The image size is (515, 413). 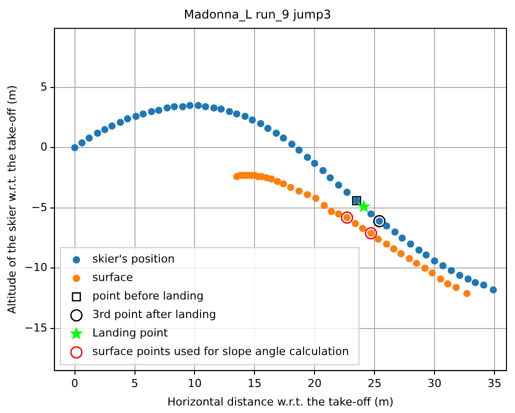 I want to click on x-tick-label: 15, so click(x=255, y=383).